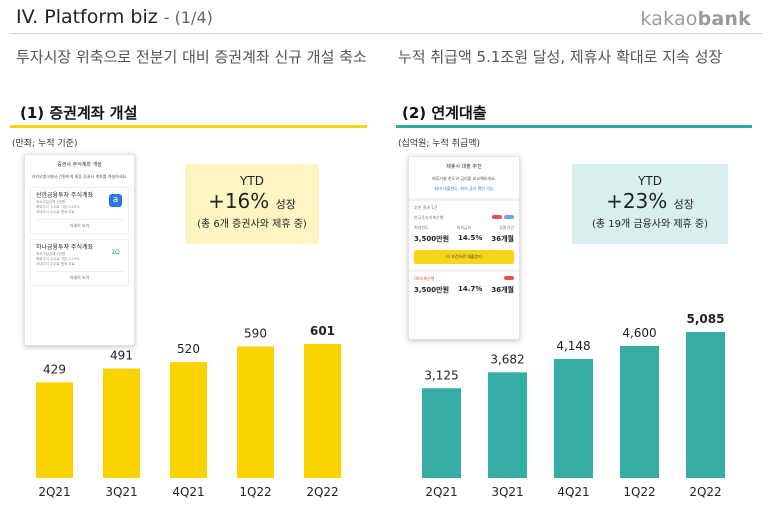  Describe the element at coordinates (637, 201) in the screenshot. I see `ytd-value: +23%` at that location.